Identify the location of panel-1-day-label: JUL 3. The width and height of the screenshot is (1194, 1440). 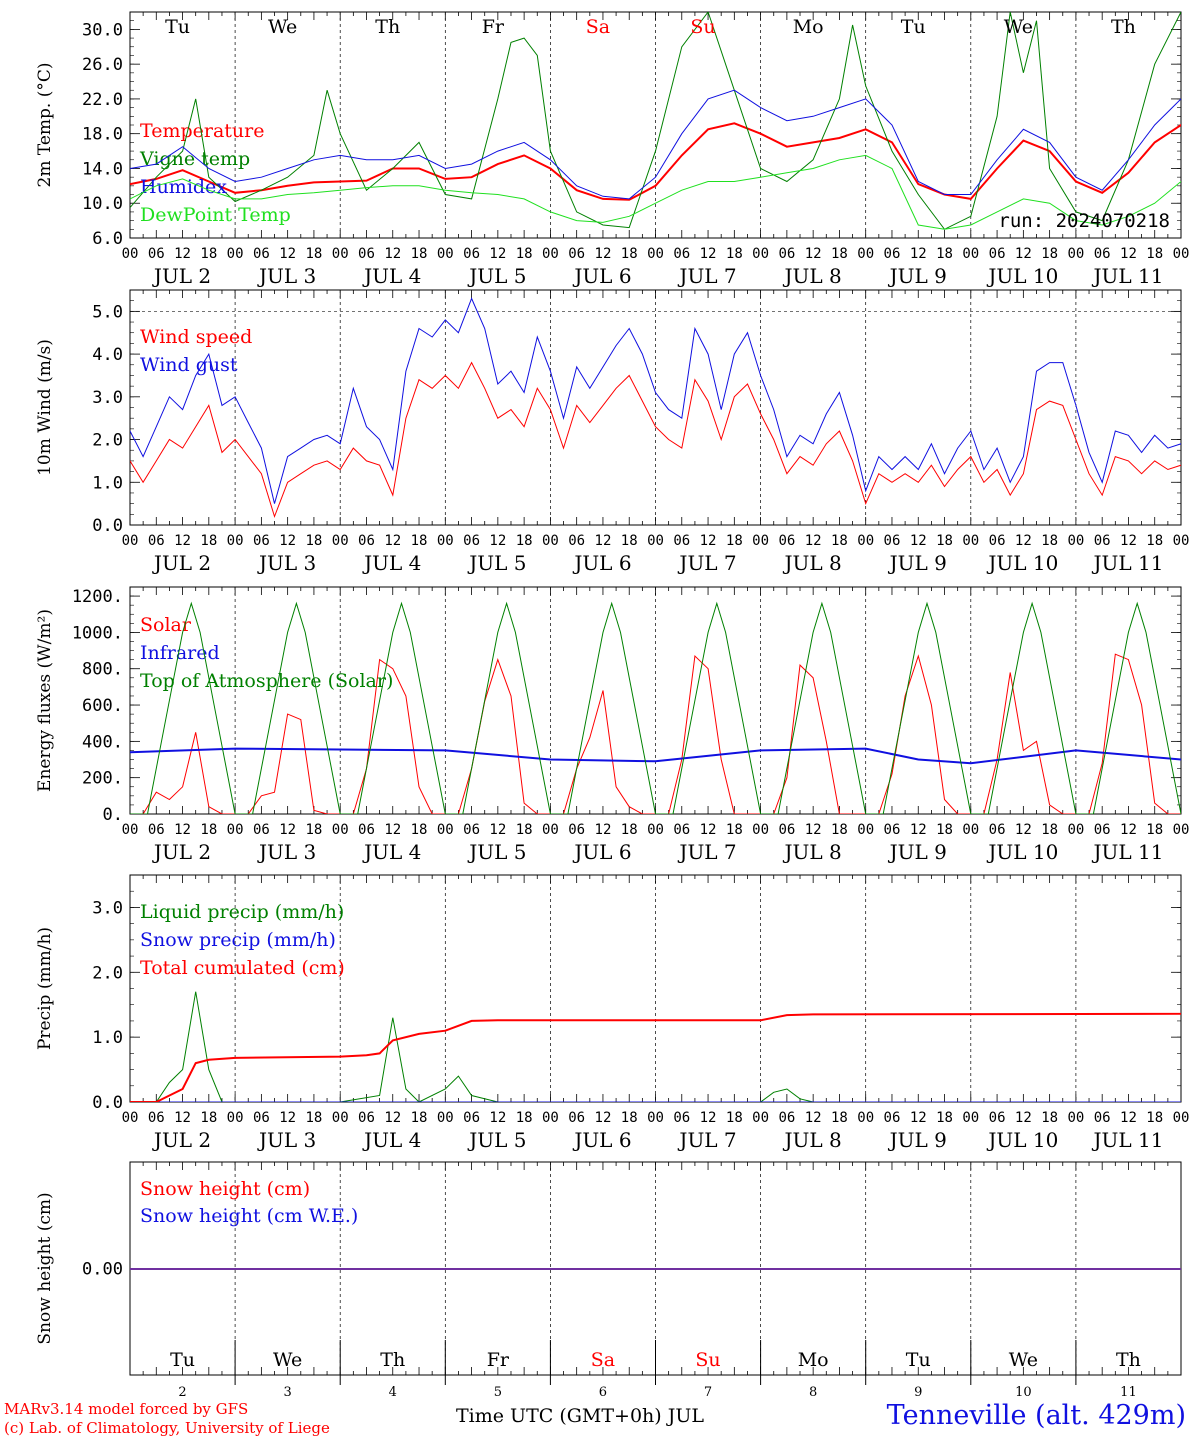
(286, 276).